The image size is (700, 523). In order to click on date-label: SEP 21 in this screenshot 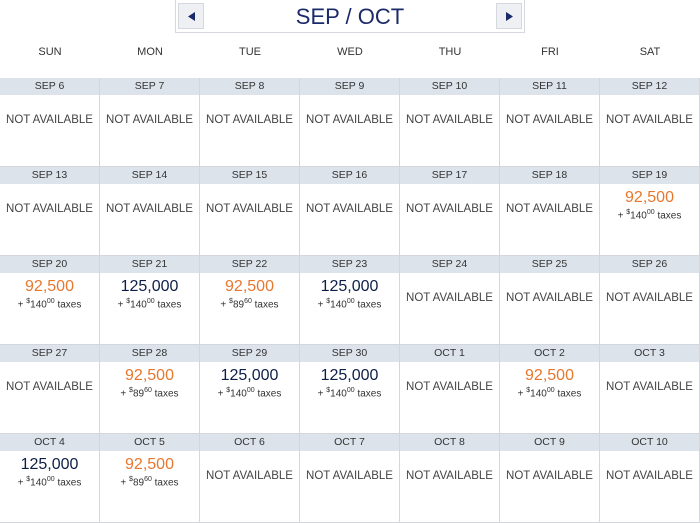, I will do `click(149, 264)`.